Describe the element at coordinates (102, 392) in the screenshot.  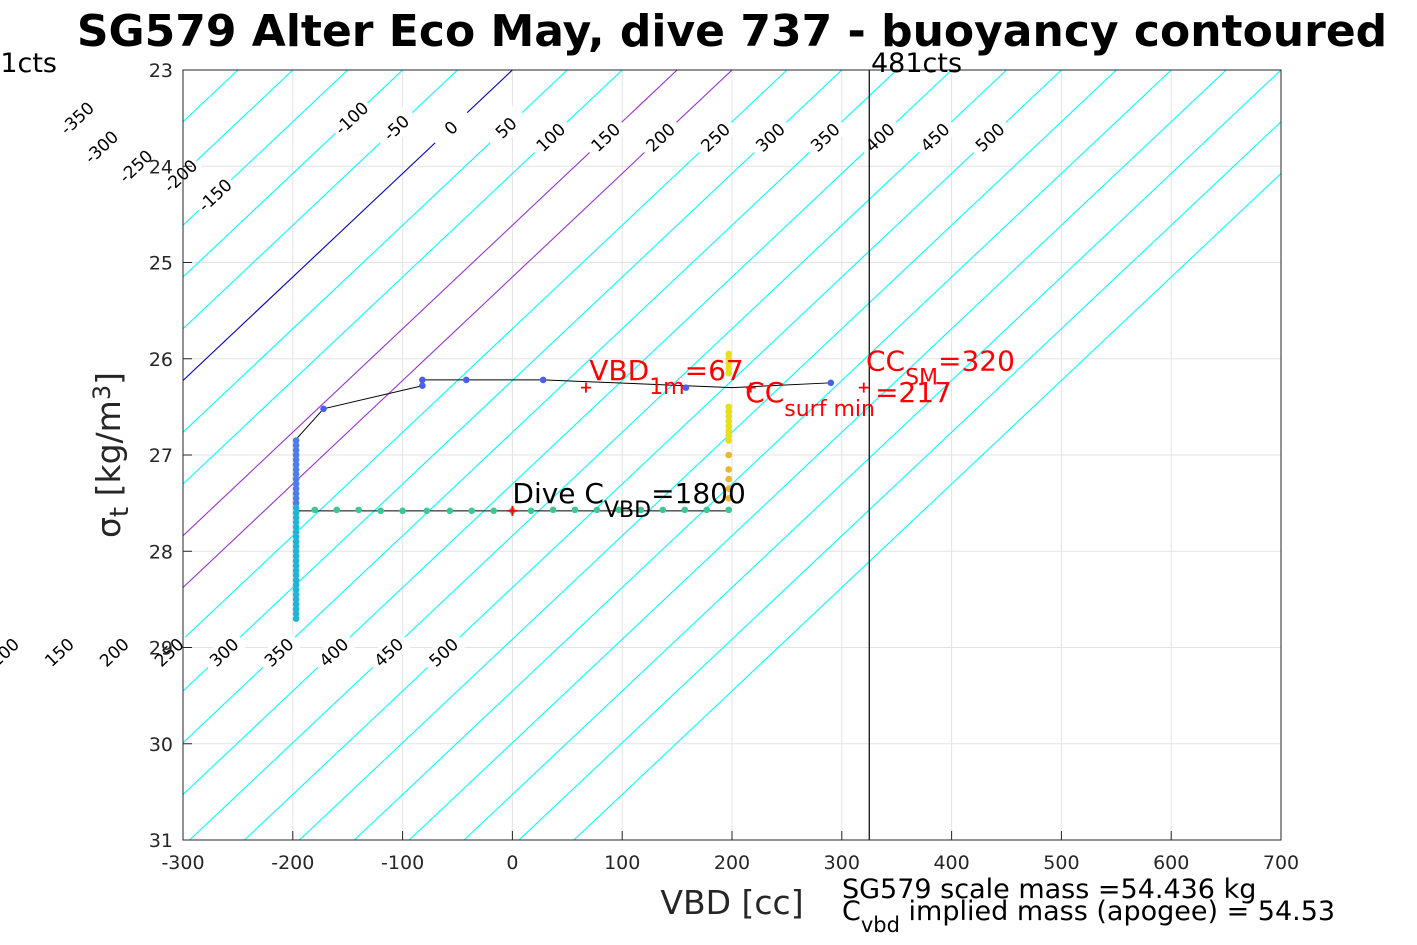
I see `y-label-sup: 3` at that location.